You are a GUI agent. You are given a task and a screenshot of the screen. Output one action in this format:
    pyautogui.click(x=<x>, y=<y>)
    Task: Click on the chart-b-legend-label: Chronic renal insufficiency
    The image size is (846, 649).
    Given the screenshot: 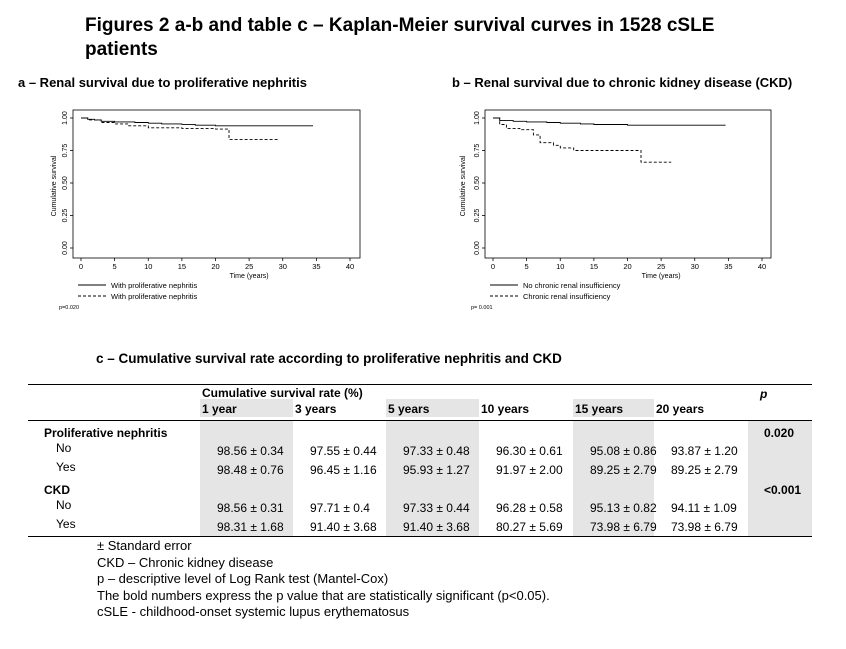 What is the action you would take?
    pyautogui.click(x=567, y=296)
    